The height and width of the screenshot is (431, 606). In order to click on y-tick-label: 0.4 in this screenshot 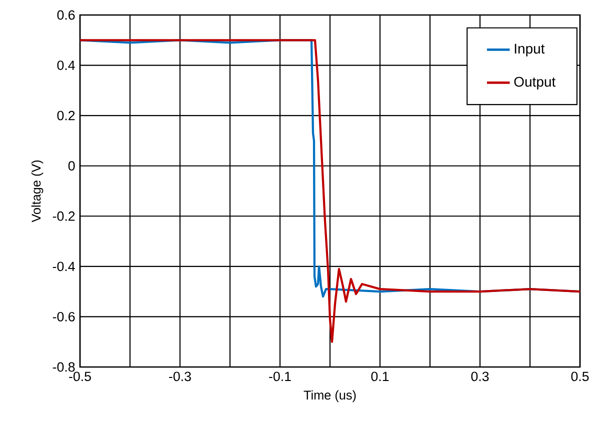, I will do `click(66, 65)`.